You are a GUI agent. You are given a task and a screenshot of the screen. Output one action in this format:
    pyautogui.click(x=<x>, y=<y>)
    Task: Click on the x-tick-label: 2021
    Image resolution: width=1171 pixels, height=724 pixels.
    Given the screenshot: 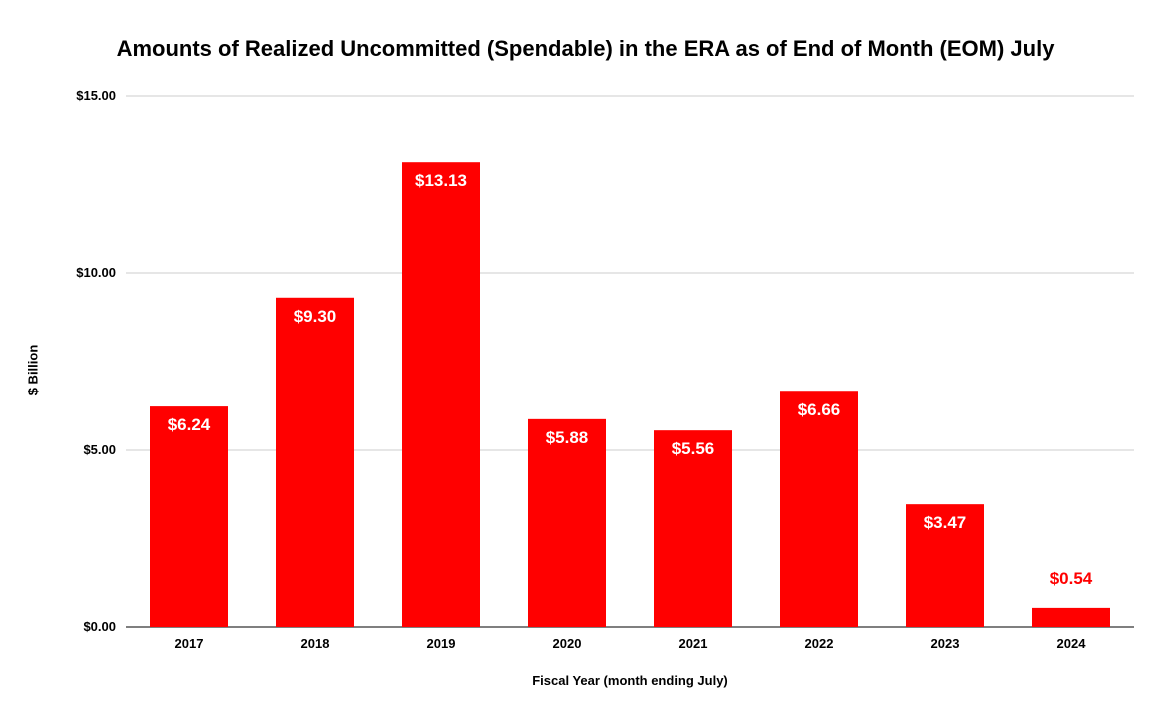 What is the action you would take?
    pyautogui.click(x=693, y=643)
    